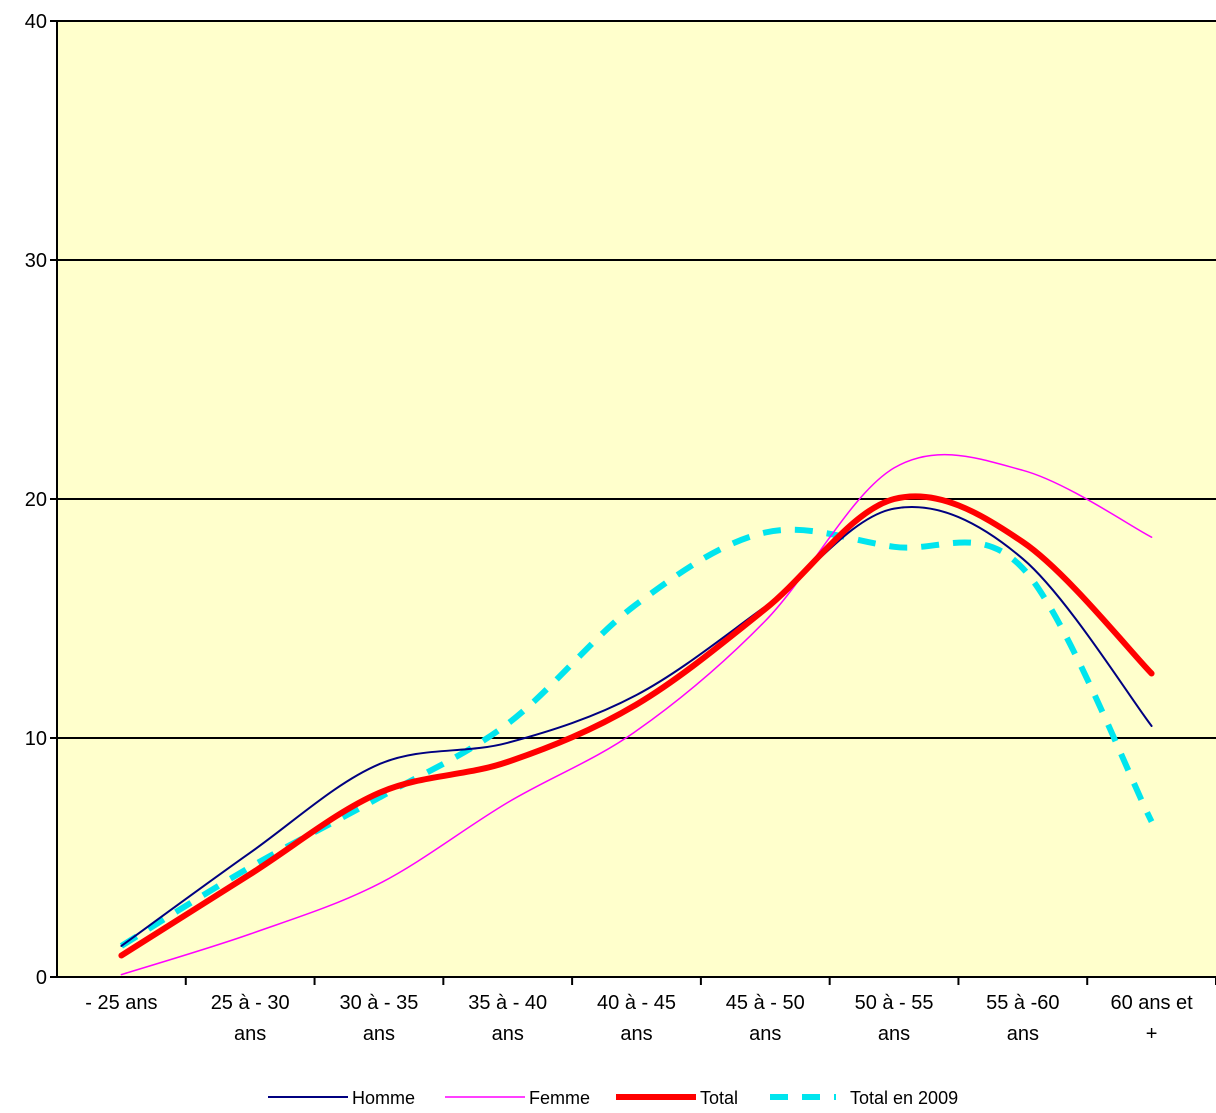  What do you see at coordinates (121, 1003) in the screenshot?
I see `x-tick-label: - 25 ans` at bounding box center [121, 1003].